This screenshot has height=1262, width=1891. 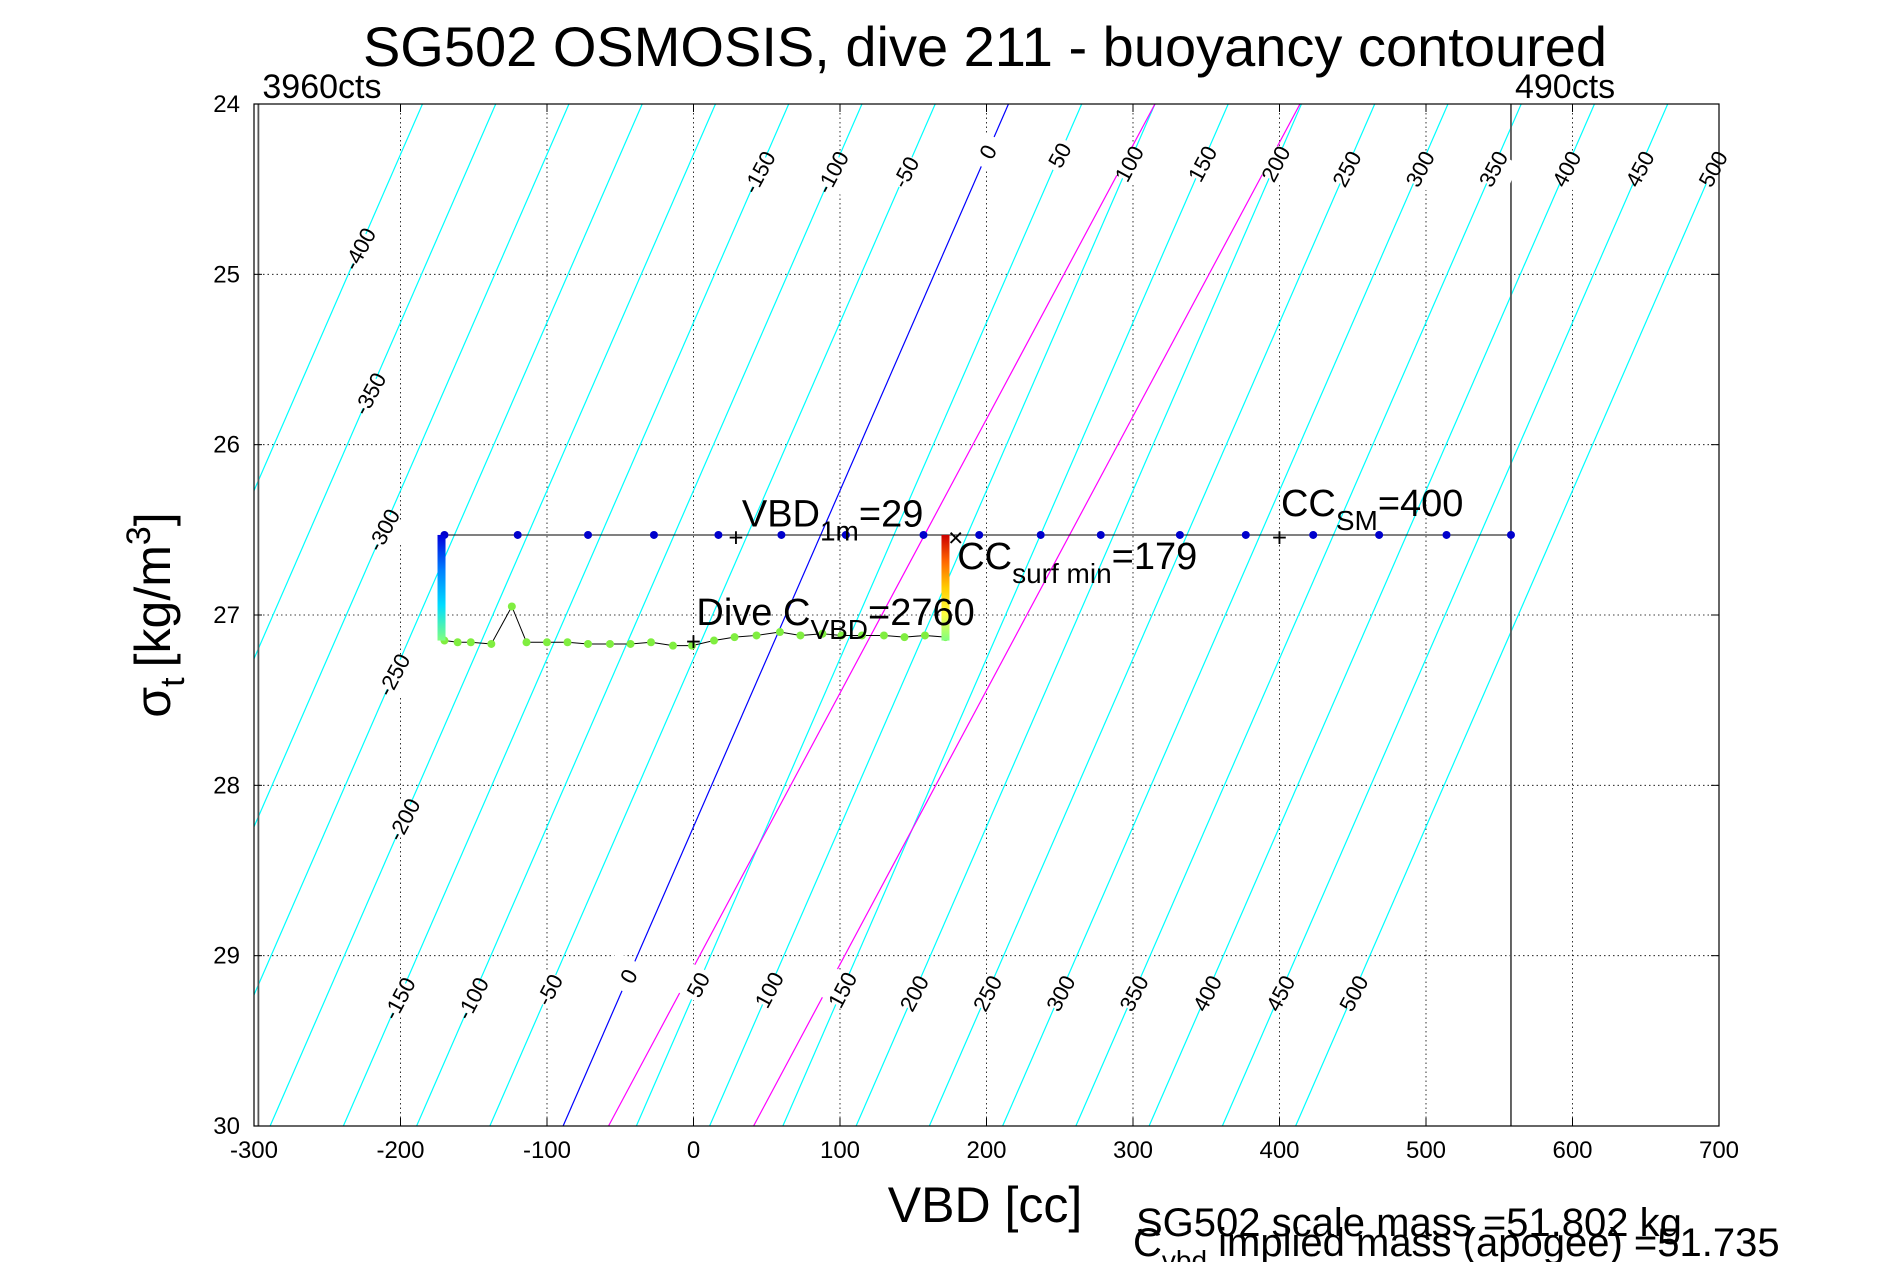 I want to click on y-axis-symbol: σ, so click(x=153, y=702).